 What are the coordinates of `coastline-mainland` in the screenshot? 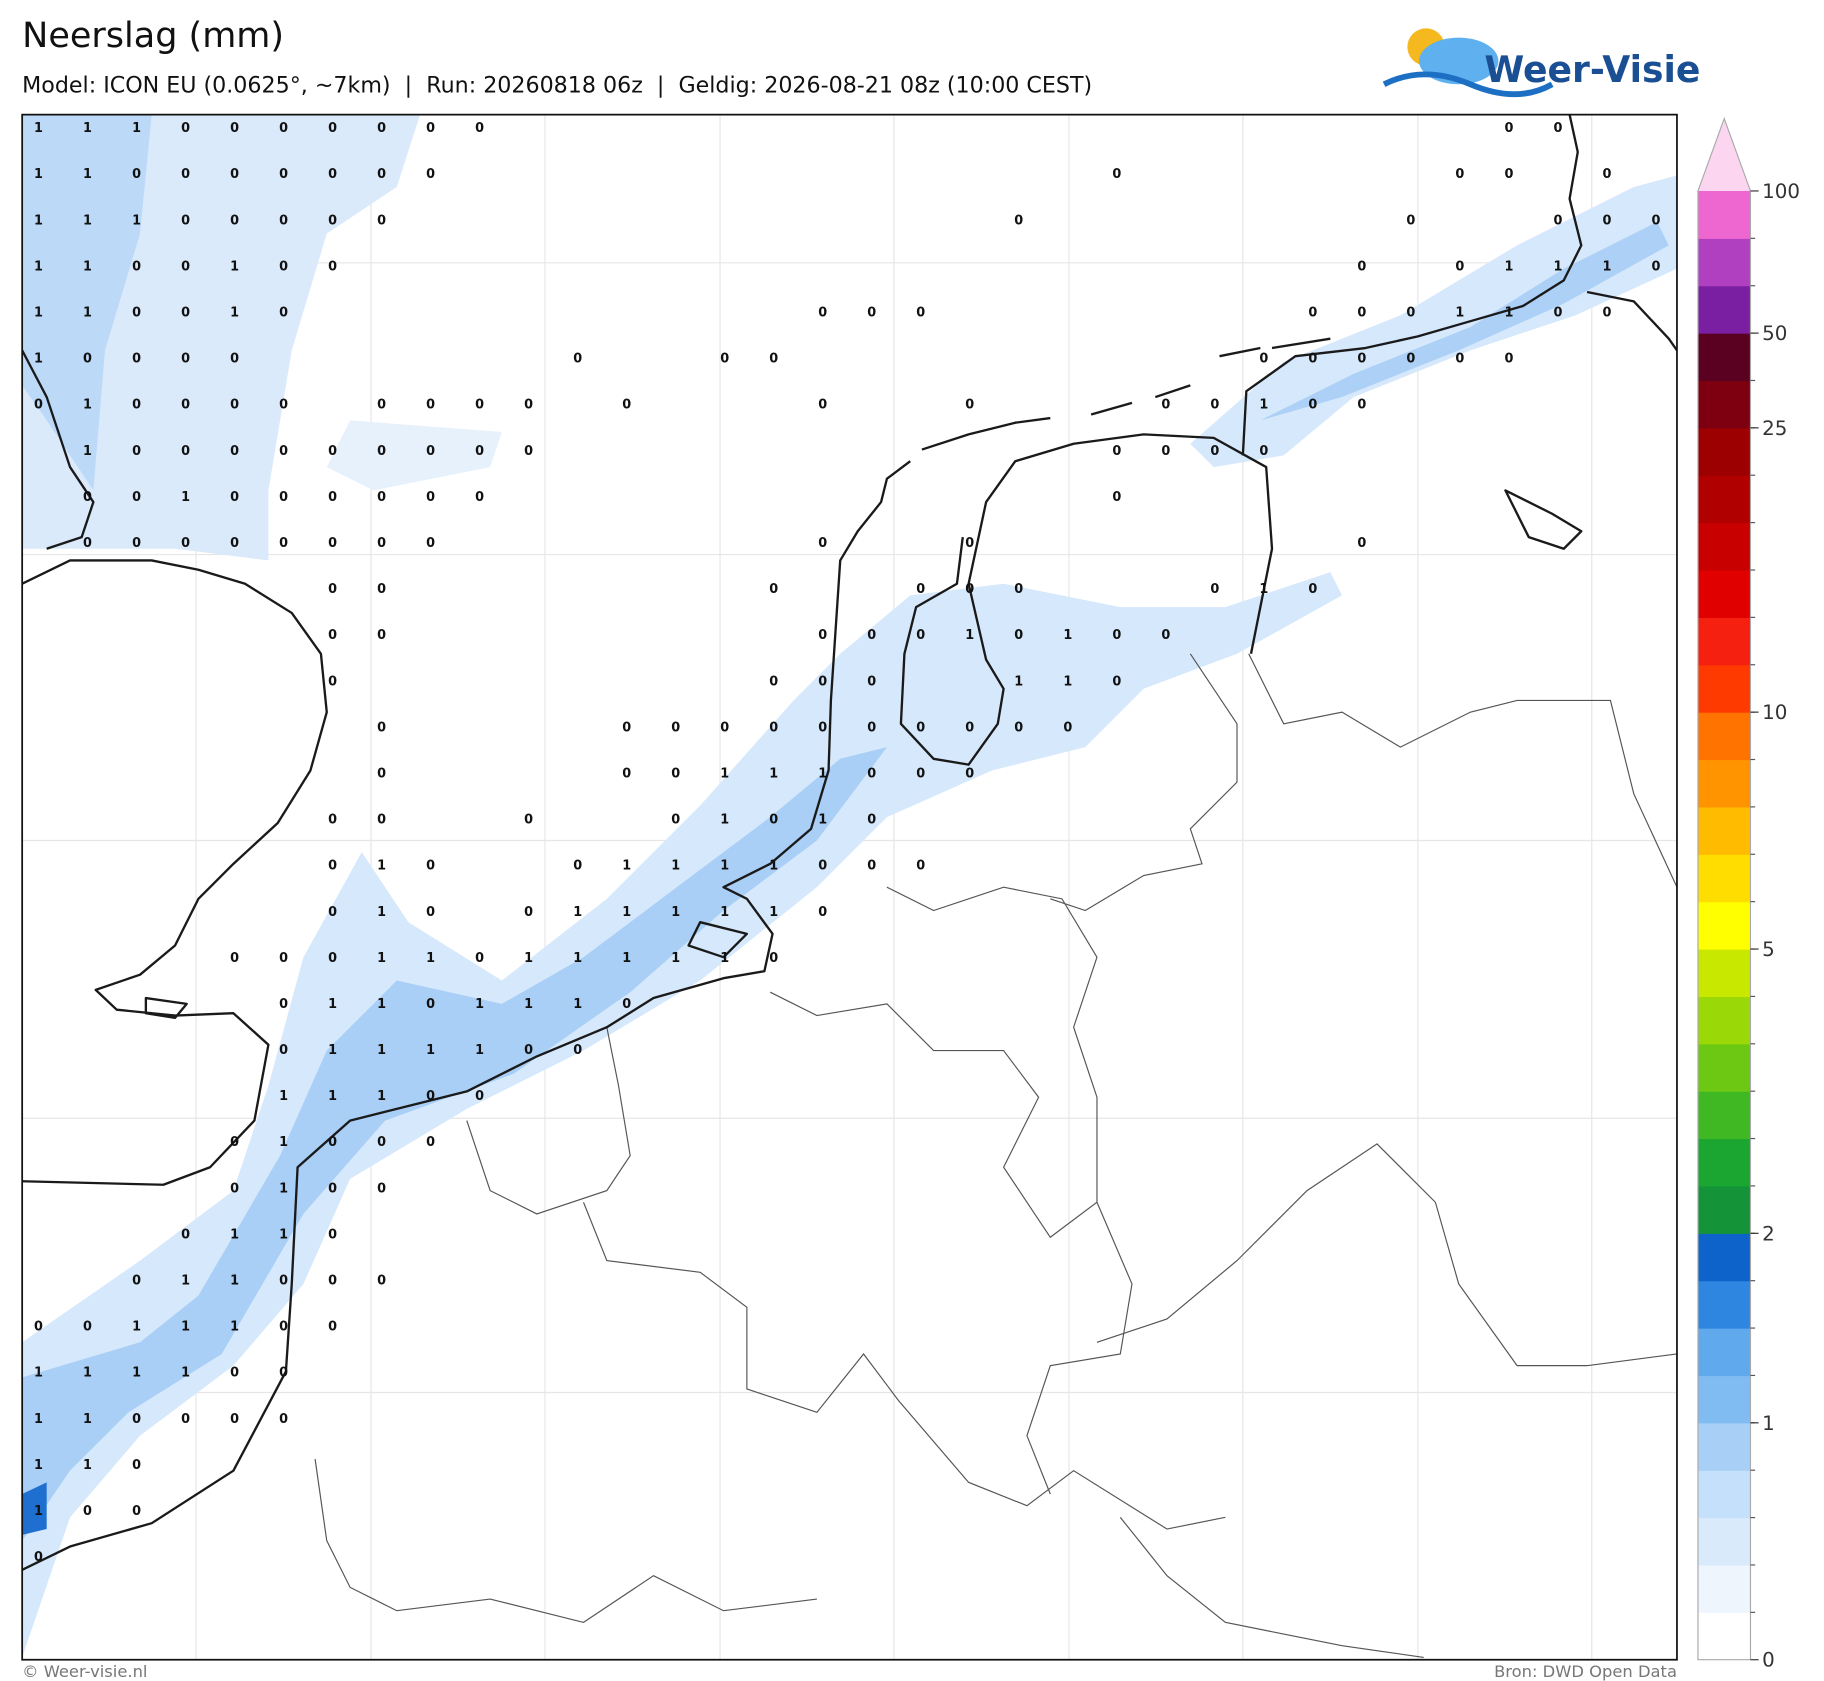 It's located at (1631, 321).